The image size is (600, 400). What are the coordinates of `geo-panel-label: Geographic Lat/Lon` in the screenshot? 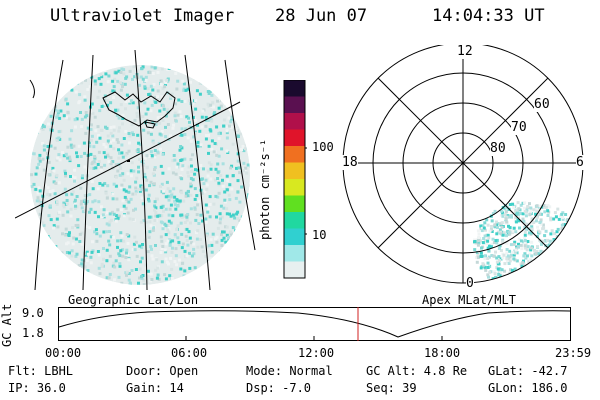 It's located at (133, 300).